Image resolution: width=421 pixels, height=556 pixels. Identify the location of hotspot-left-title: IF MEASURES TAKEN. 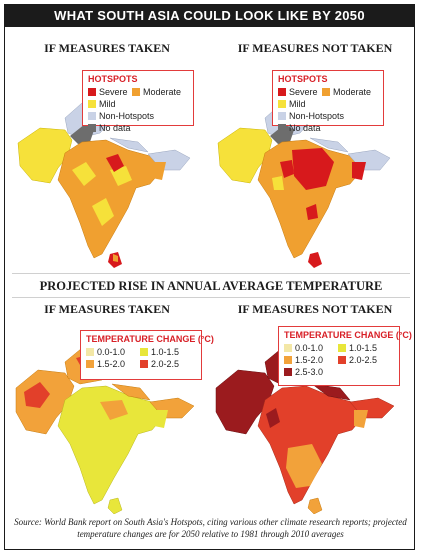
(107, 48).